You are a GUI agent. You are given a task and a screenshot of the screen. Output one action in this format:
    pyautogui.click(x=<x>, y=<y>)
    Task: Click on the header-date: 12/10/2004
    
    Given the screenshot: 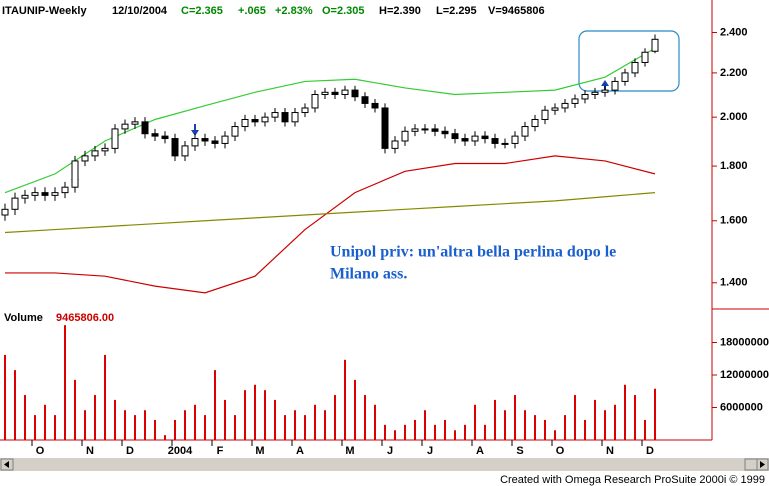 What is the action you would take?
    pyautogui.click(x=140, y=11)
    